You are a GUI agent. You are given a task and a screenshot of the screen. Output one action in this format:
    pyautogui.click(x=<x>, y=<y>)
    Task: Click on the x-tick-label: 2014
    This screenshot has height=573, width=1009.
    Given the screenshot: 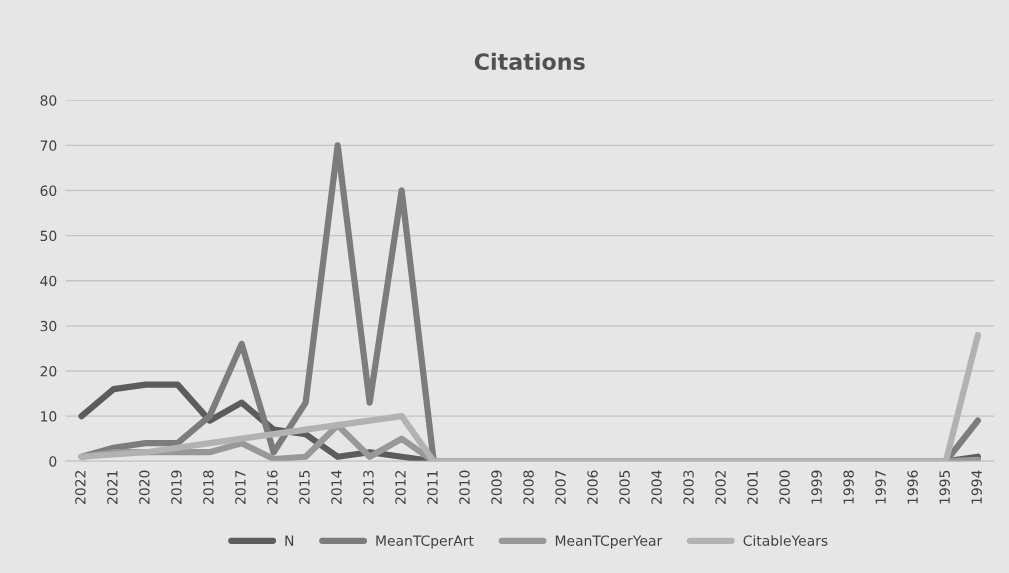 What is the action you would take?
    pyautogui.click(x=336, y=487)
    